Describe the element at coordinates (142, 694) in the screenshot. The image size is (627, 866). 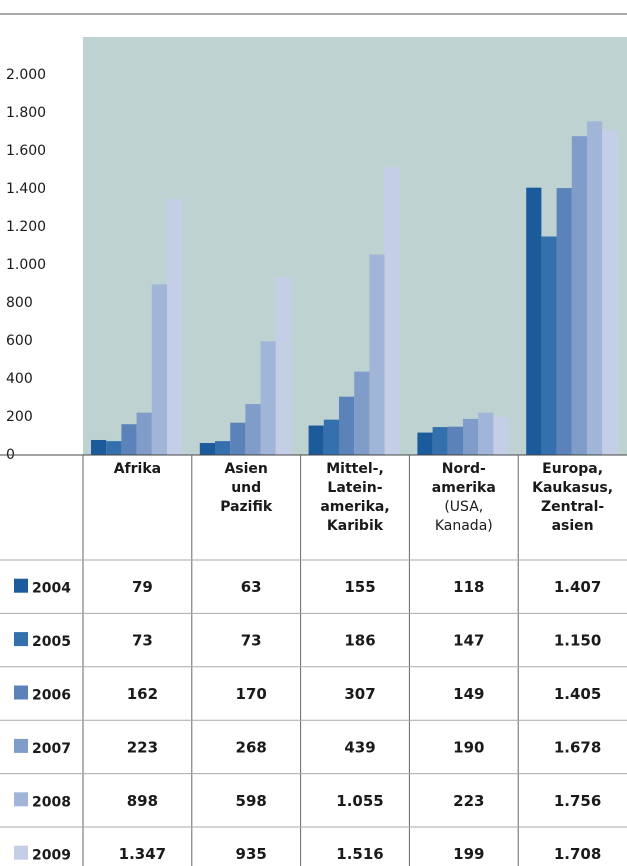
I see `value-label: 162` at that location.